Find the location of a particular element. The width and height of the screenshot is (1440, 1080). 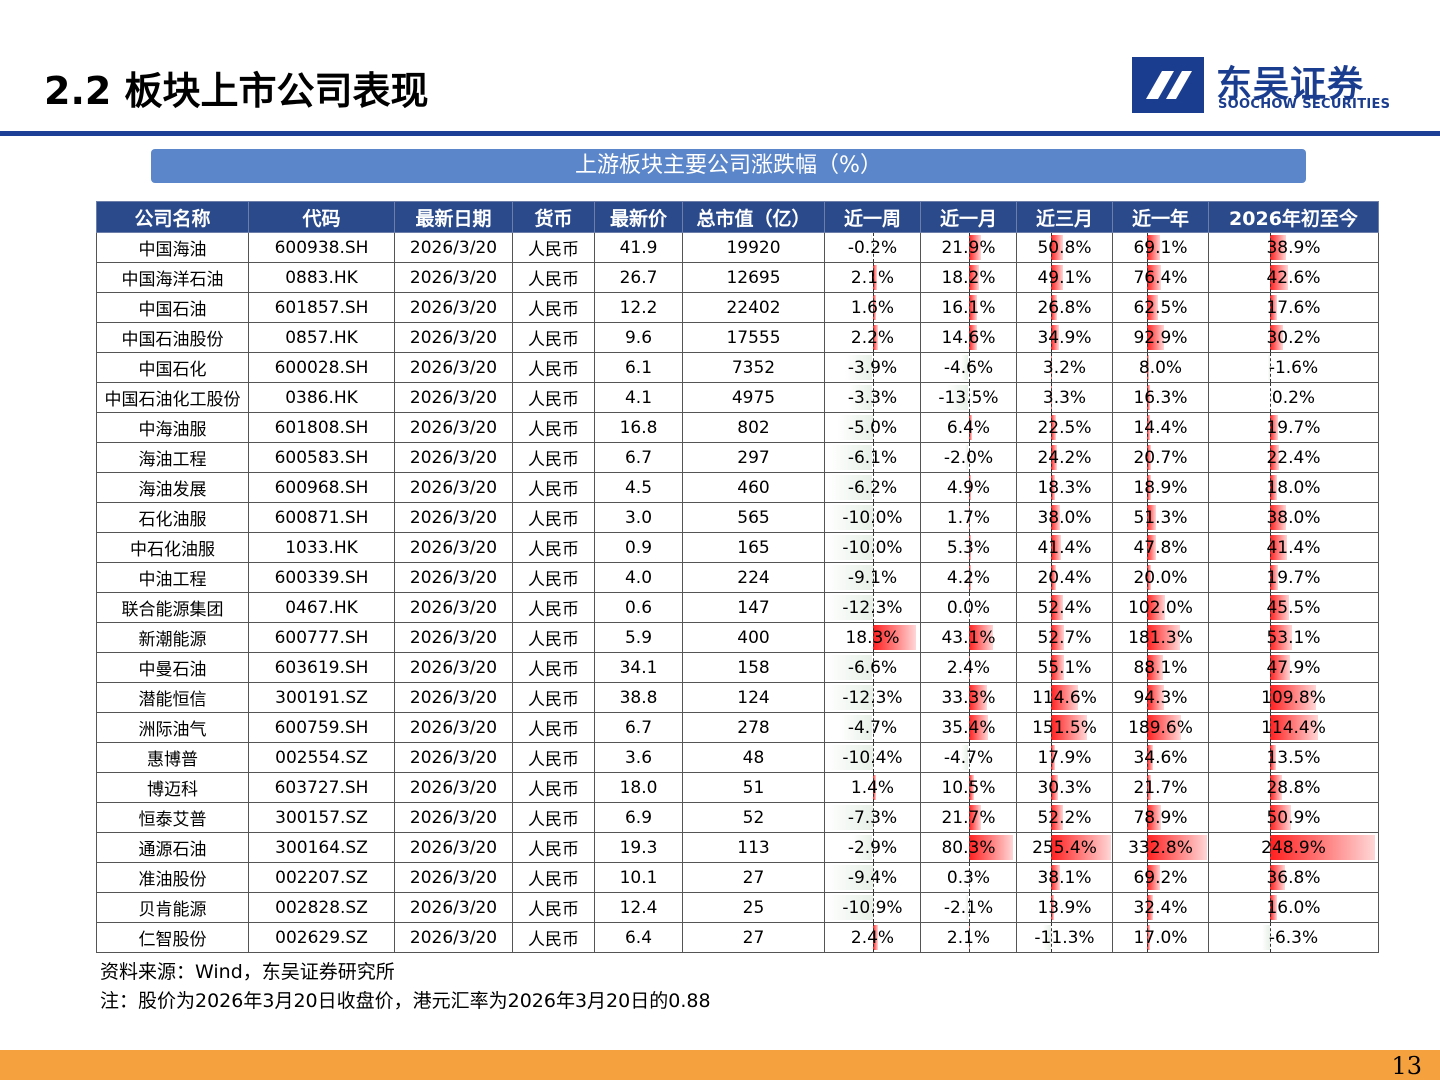

pct-value: 0.0% is located at coordinates (968, 607).